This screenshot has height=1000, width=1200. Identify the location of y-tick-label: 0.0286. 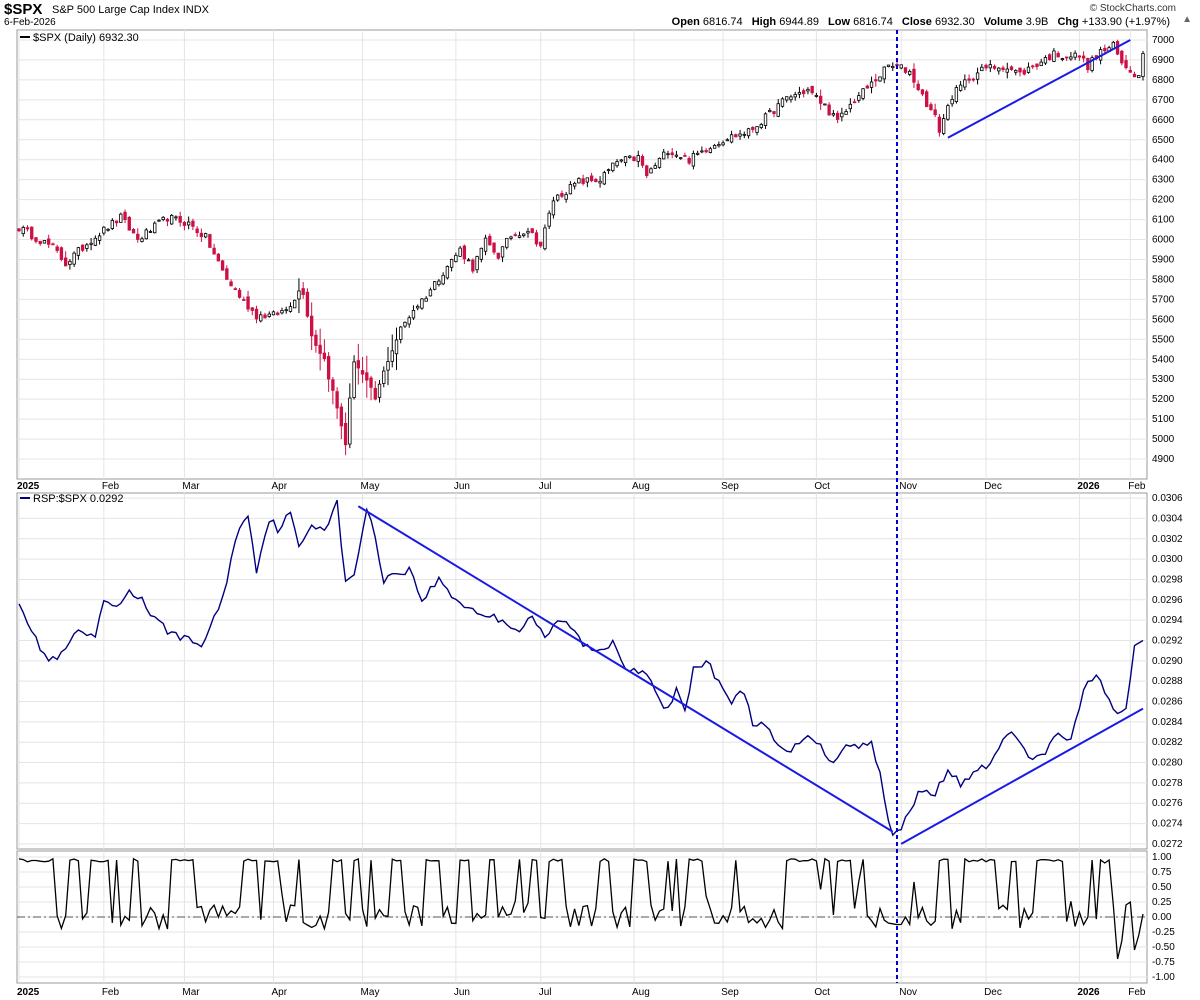
(1167, 702).